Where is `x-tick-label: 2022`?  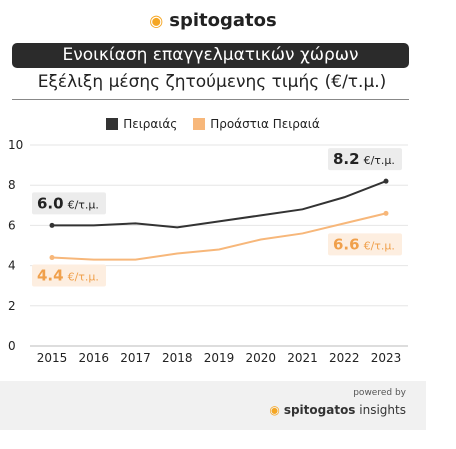 x-tick-label: 2022 is located at coordinates (344, 358).